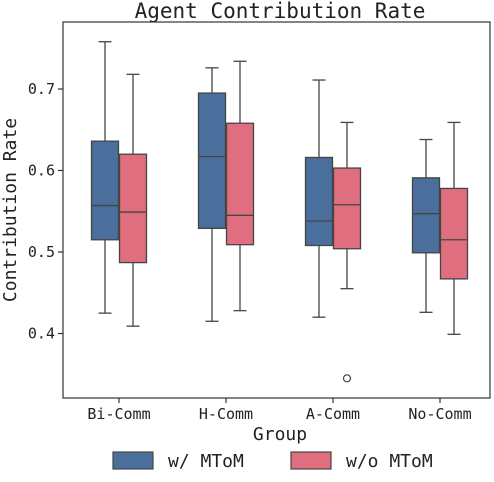  I want to click on y-axis-label: Contribution Rate, so click(10, 210).